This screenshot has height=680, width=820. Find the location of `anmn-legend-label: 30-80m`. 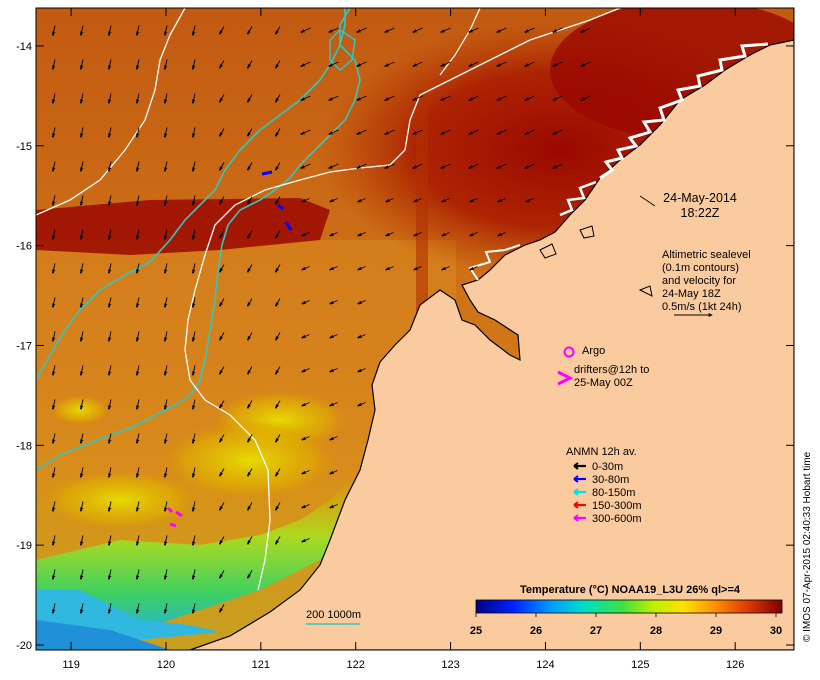

anmn-legend-label: 30-80m is located at coordinates (610, 480).